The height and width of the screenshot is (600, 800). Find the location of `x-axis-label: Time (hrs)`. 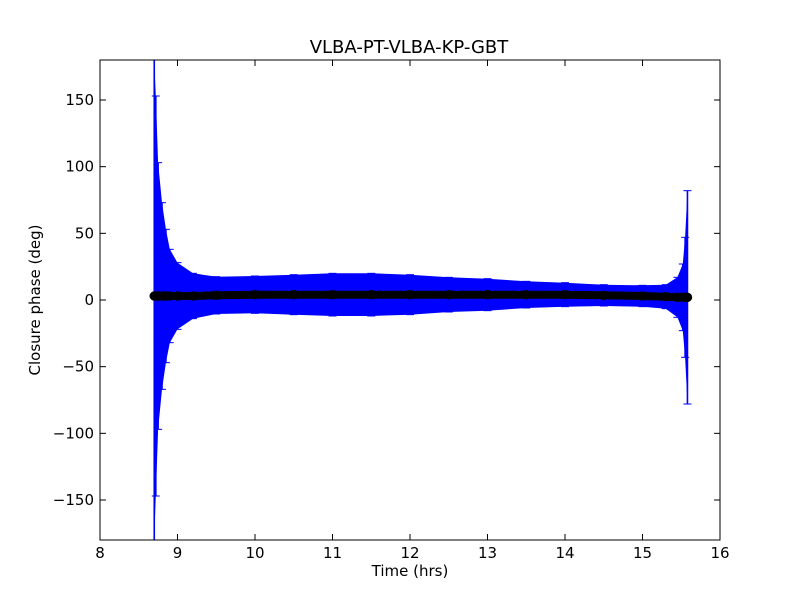

x-axis-label: Time (hrs) is located at coordinates (410, 571).